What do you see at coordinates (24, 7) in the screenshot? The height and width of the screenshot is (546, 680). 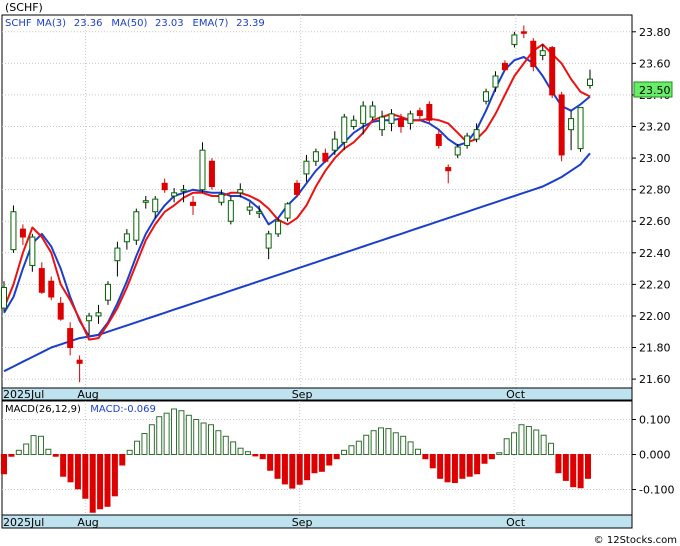 I see `ticker-label: (SCHF)` at bounding box center [24, 7].